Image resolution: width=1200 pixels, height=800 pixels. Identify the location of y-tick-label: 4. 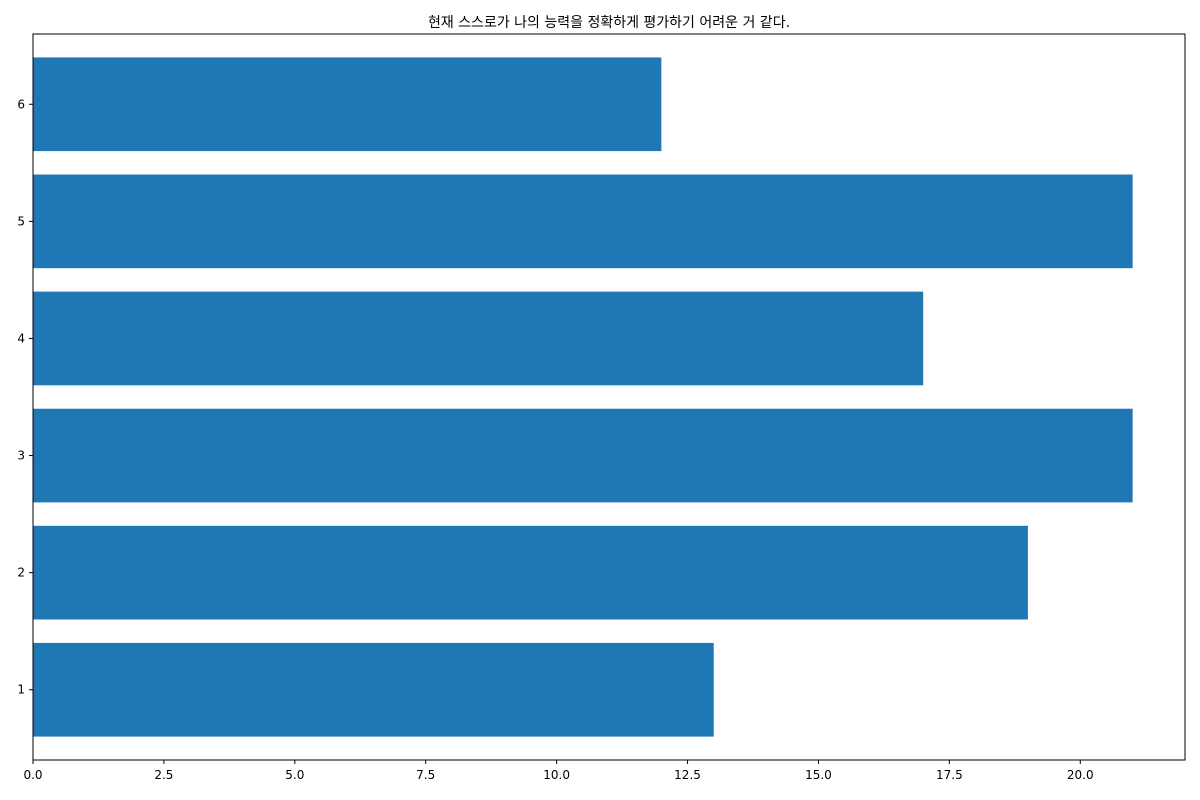
(21, 338).